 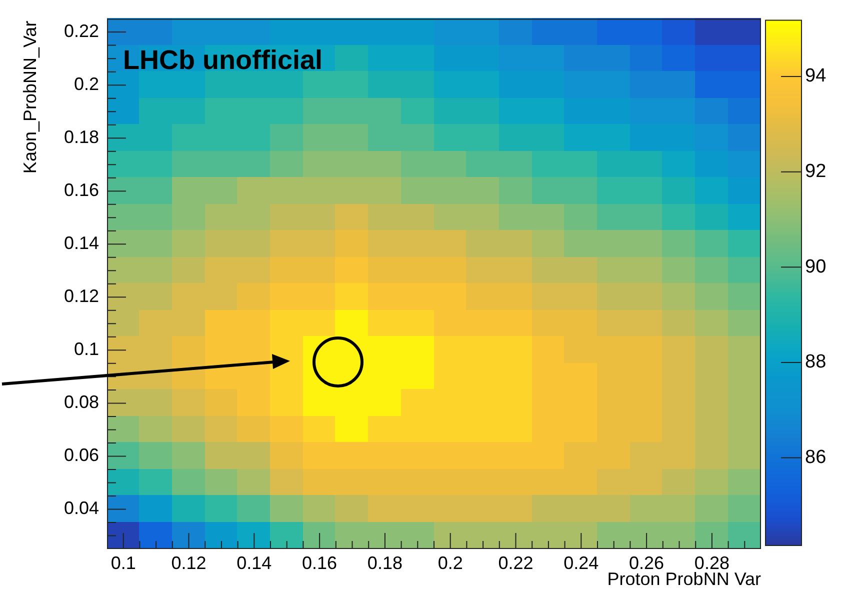 I want to click on color-bar-label: 90, so click(x=815, y=267).